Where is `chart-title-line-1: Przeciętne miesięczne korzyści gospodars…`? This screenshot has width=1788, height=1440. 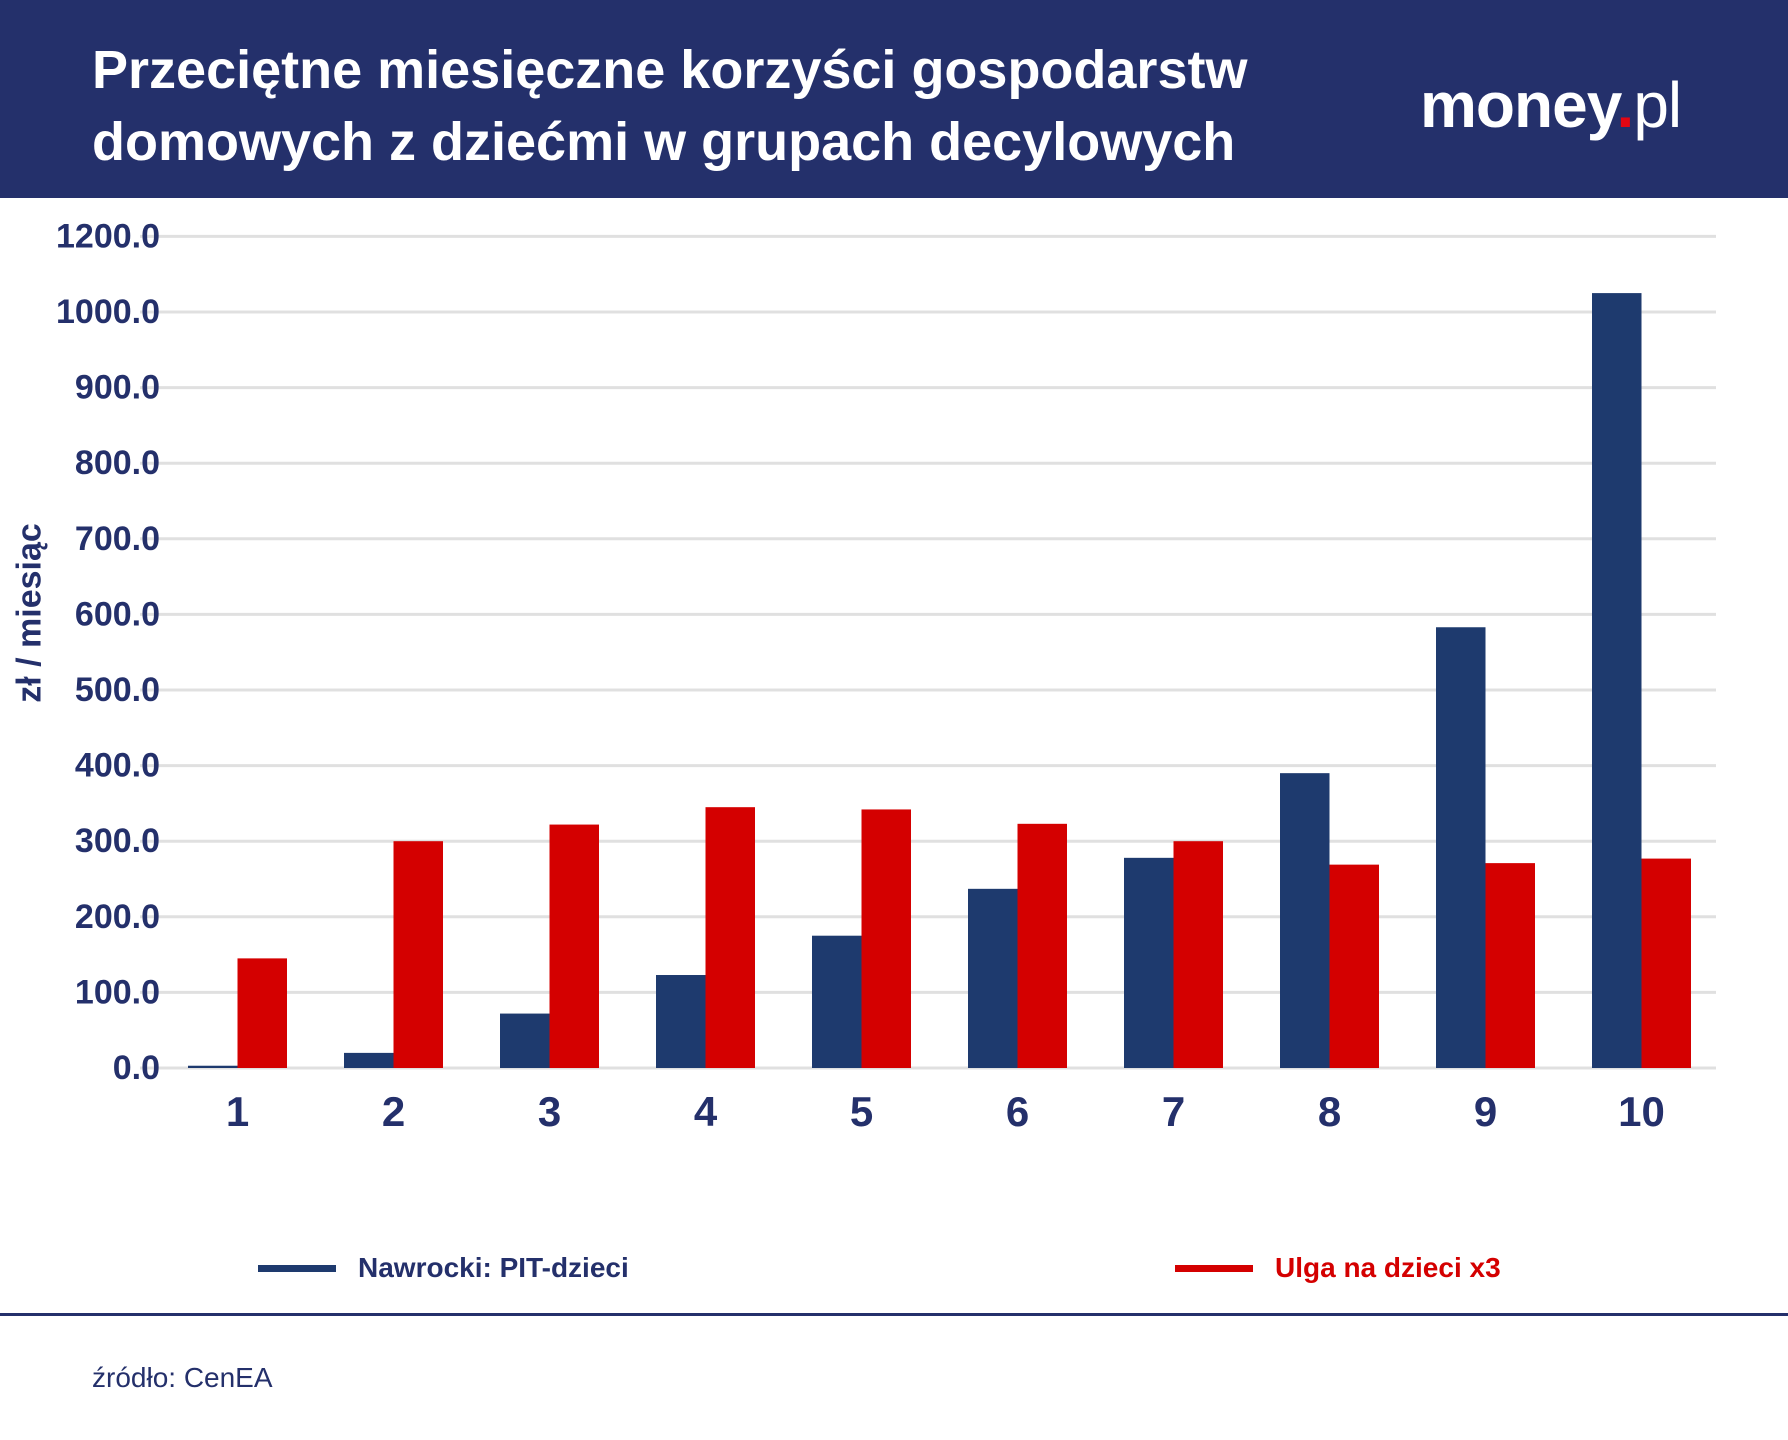
chart-title-line-1: Przeciętne miesięczne korzyści gospodars… is located at coordinates (670, 70).